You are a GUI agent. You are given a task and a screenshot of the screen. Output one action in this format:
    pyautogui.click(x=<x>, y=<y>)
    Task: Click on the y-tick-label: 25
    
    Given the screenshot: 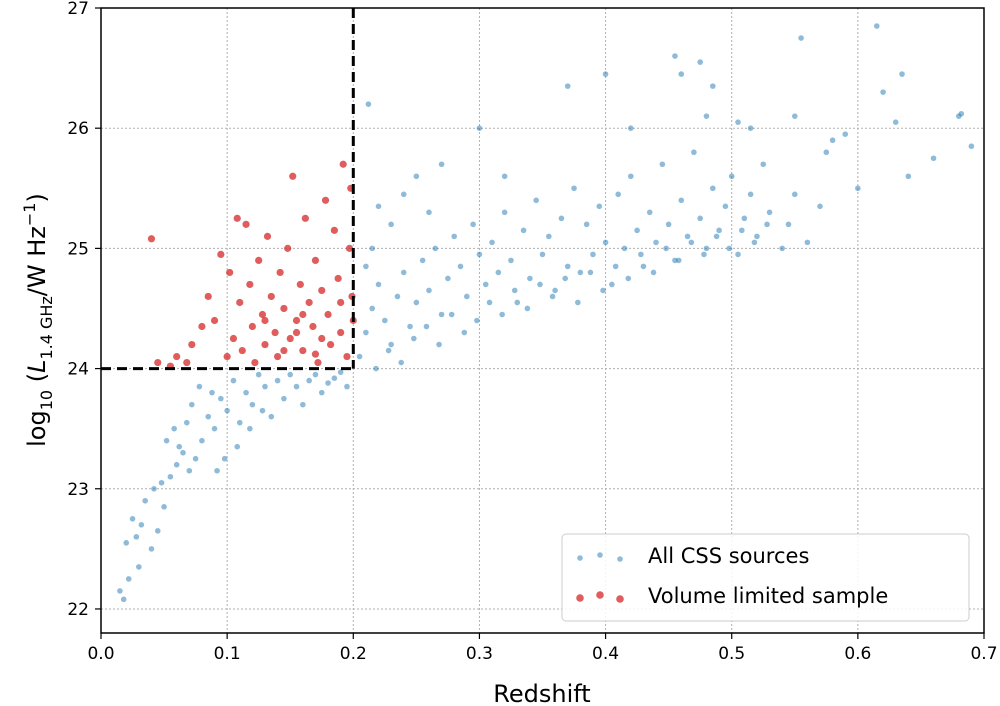 What is the action you would take?
    pyautogui.click(x=78, y=249)
    